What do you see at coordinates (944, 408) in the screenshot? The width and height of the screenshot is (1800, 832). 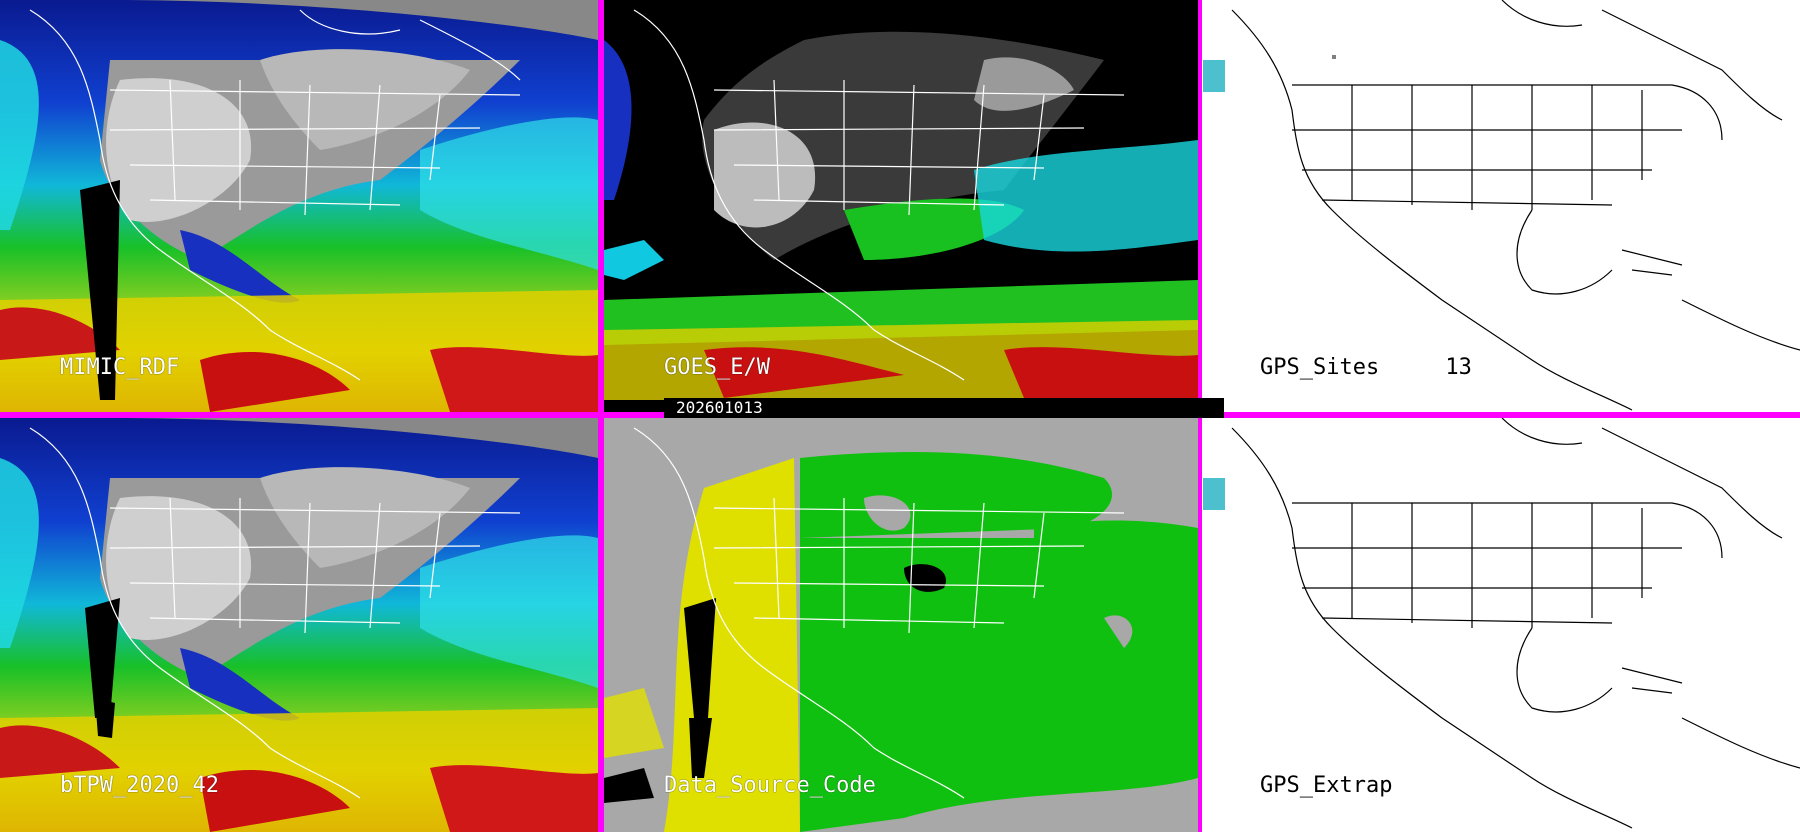 I see `date-stamp: 202601013` at bounding box center [944, 408].